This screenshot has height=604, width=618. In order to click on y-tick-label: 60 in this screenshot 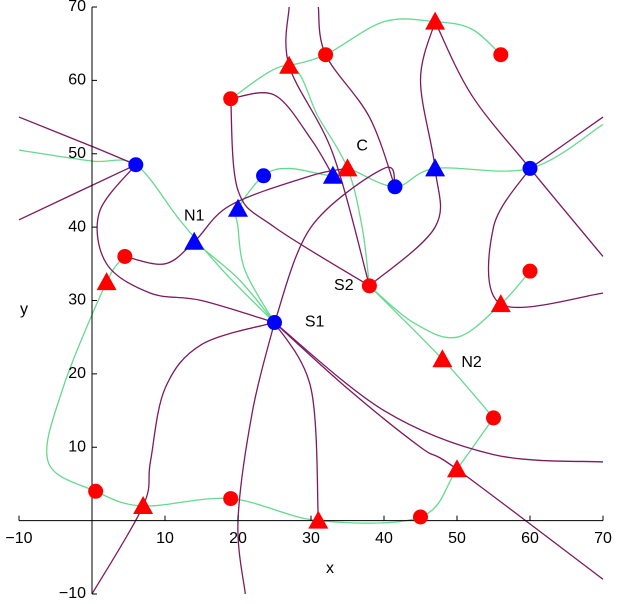, I will do `click(77, 80)`.